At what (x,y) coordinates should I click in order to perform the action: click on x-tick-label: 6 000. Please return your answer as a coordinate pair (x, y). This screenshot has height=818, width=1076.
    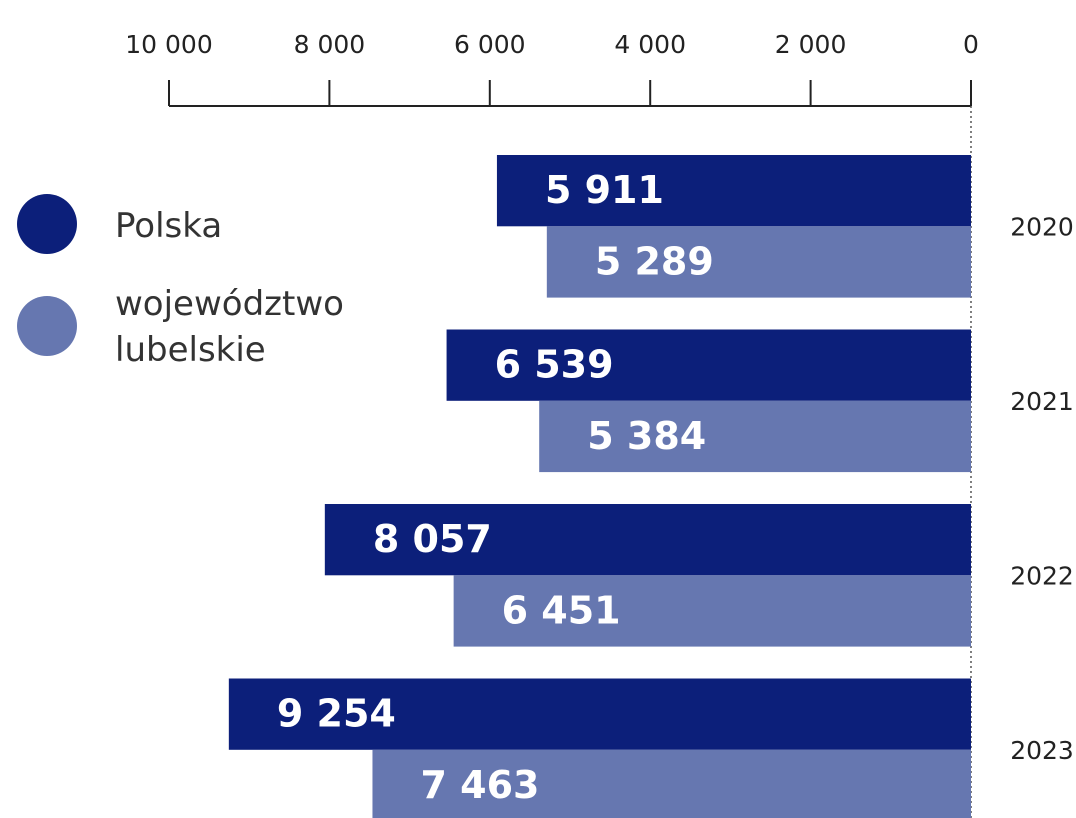
    Looking at the image, I should click on (490, 44).